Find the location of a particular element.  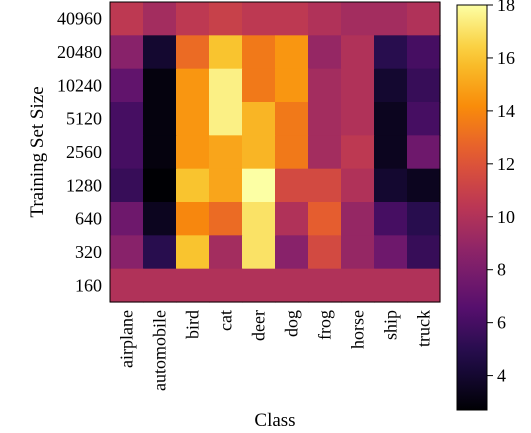

x-tick-label: airplane is located at coordinates (127, 339).